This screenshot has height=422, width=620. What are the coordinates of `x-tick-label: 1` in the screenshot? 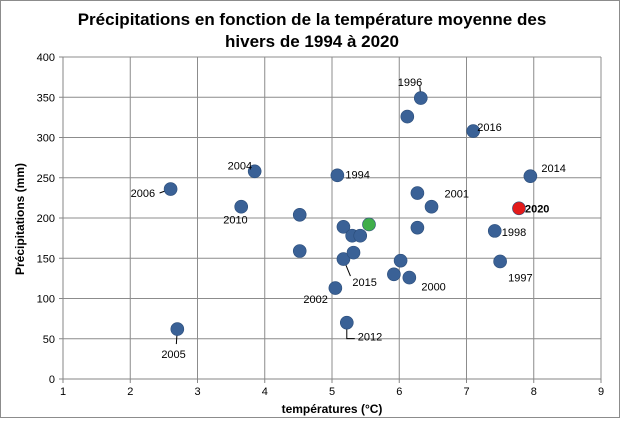 It's located at (63, 392).